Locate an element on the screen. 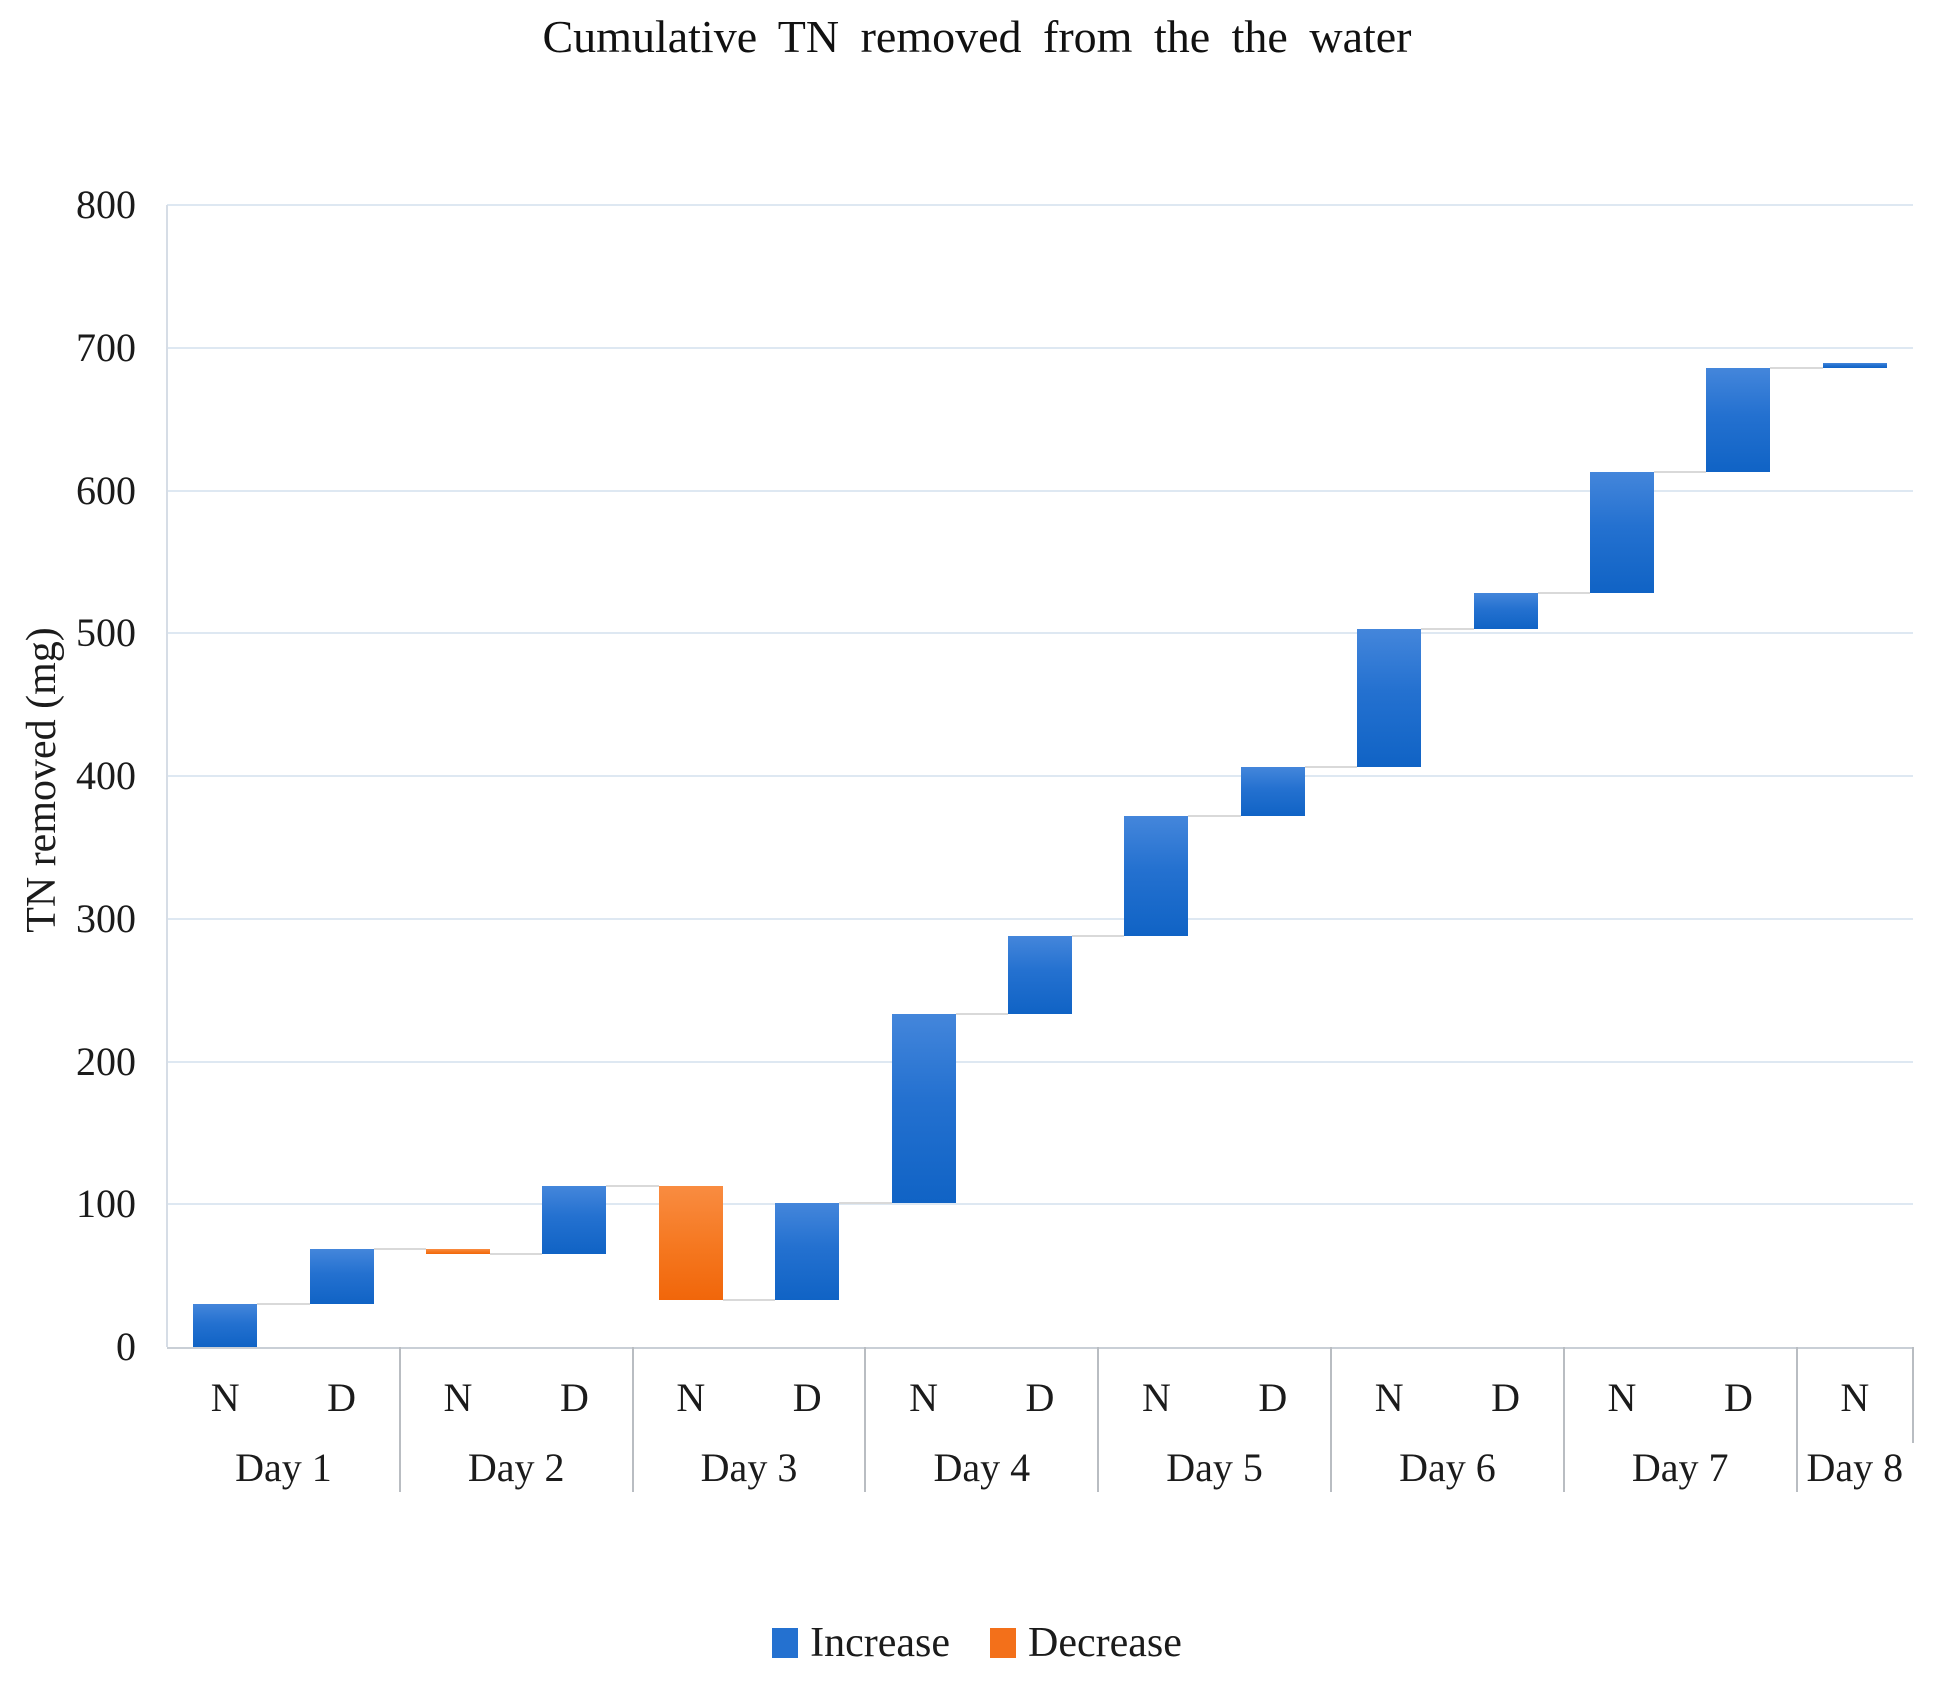 Image resolution: width=1954 pixels, height=1693 pixels. legend: Increase Decrease is located at coordinates (977, 1643).